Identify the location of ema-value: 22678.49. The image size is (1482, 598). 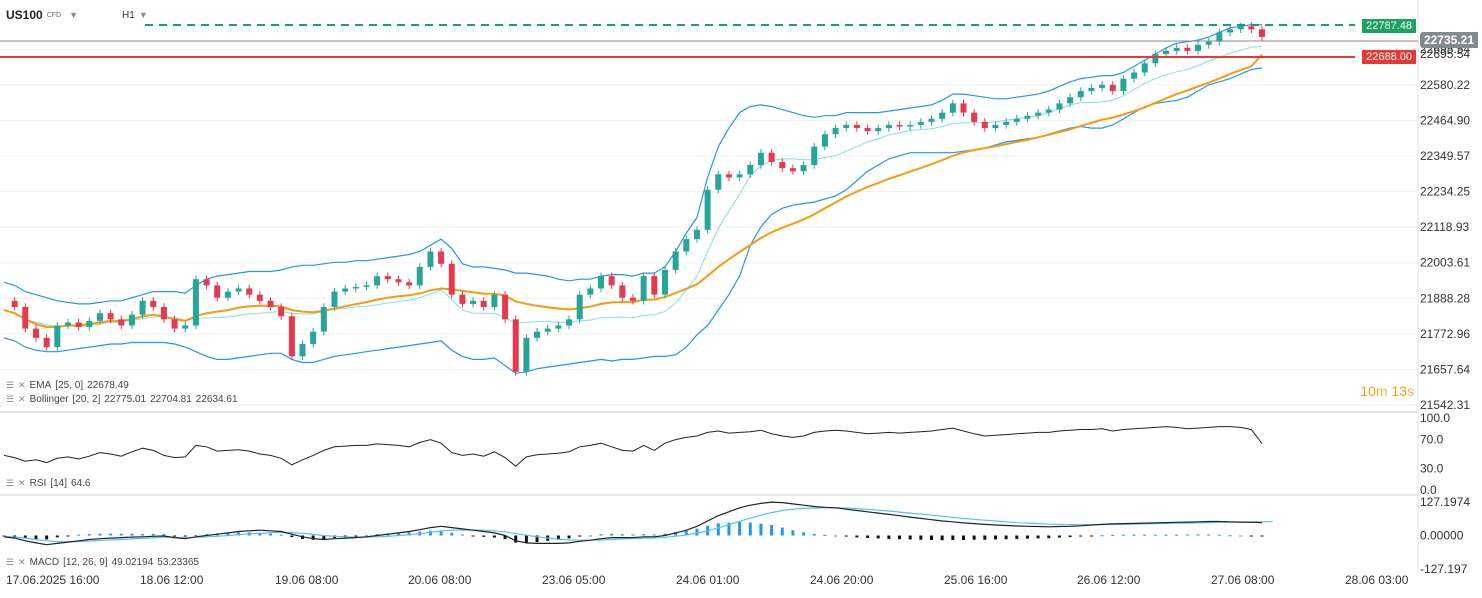
(108, 385).